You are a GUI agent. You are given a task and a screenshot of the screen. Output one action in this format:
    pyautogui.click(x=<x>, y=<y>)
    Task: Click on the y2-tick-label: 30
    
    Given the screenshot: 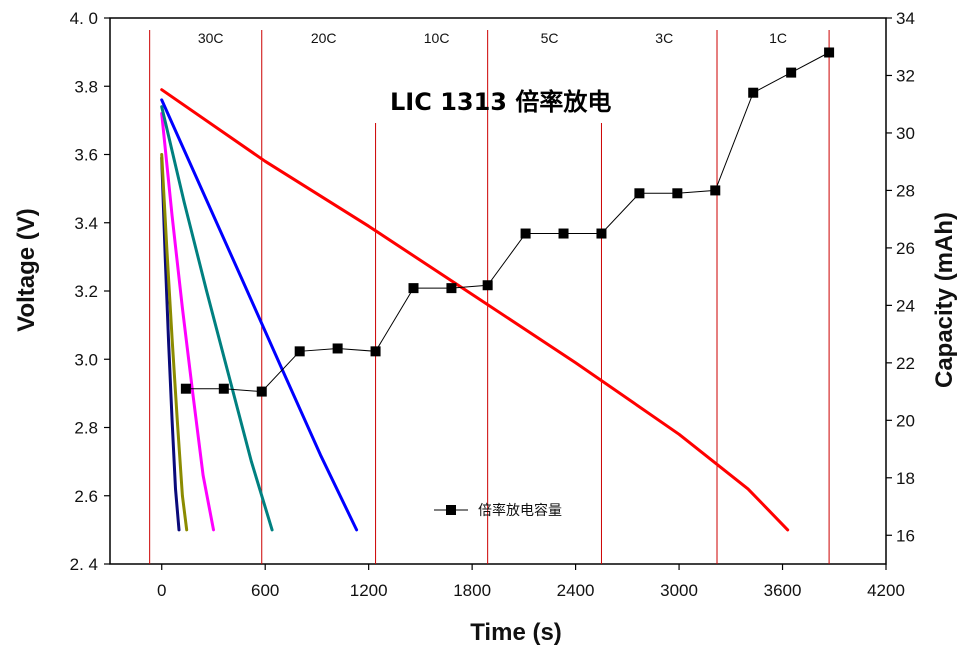 What is the action you would take?
    pyautogui.click(x=905, y=133)
    